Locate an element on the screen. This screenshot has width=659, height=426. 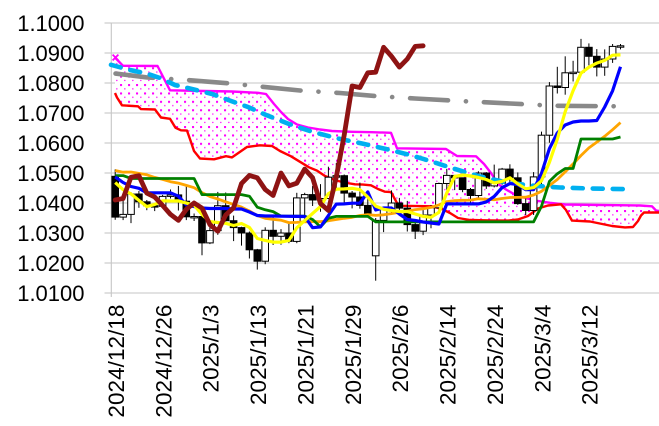
svg-text: 2024/12/26 is located at coordinates (163, 361).